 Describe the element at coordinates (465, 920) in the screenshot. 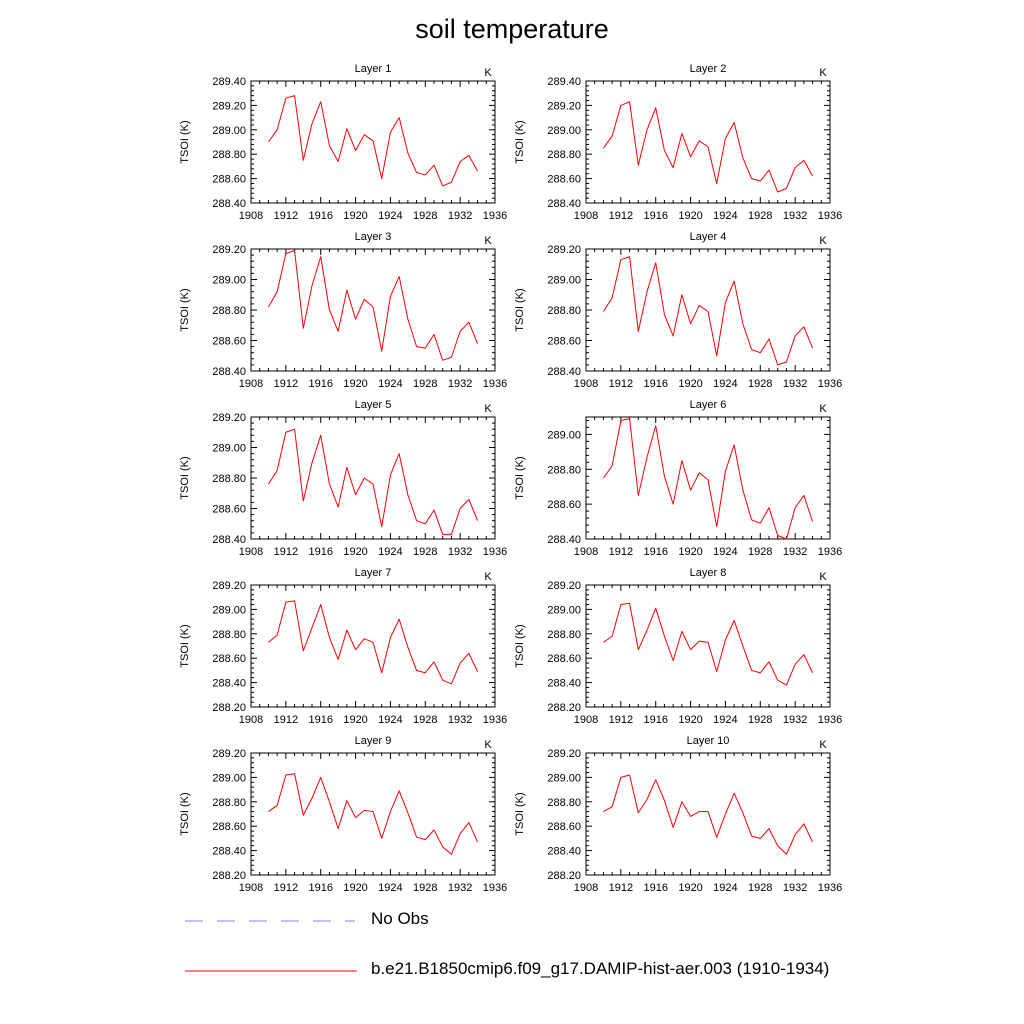

I see `legend-item-no-obs: No Obs` at that location.